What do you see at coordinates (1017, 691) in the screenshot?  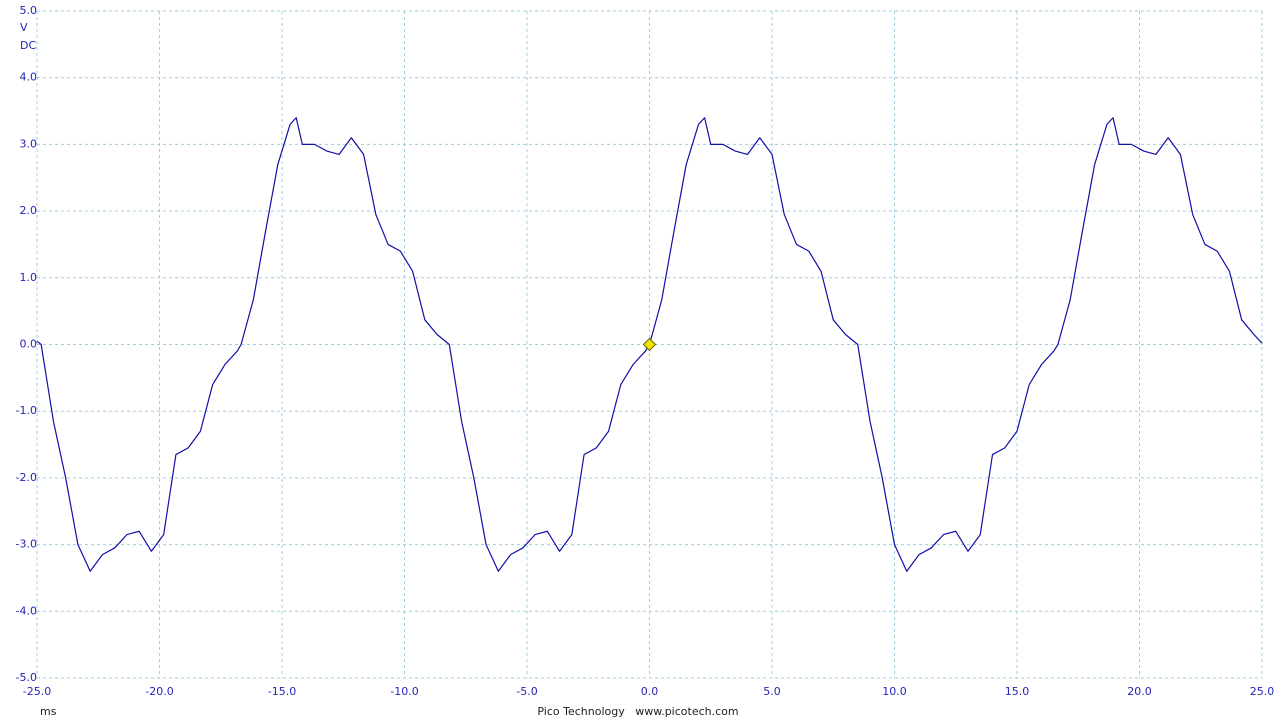 I see `x-tick-label: 15.0` at bounding box center [1017, 691].